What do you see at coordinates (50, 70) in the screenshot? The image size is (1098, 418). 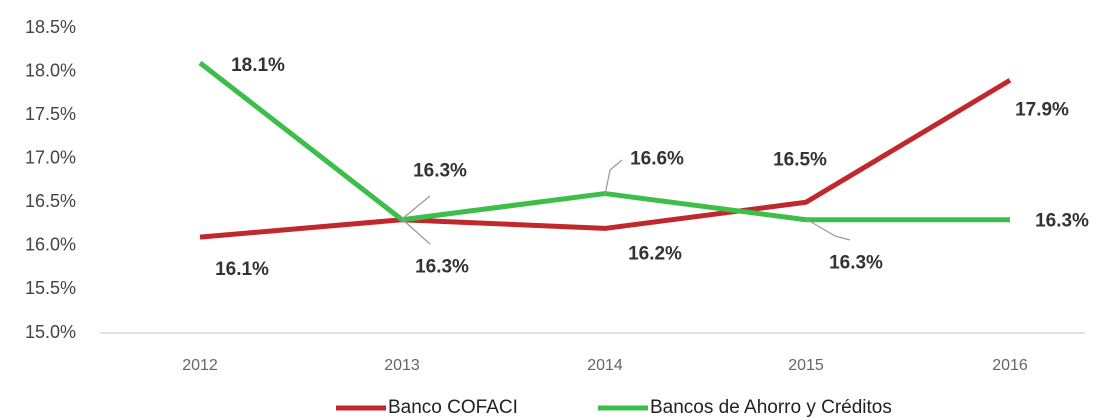 I see `y-tick-label: 18.0%` at bounding box center [50, 70].